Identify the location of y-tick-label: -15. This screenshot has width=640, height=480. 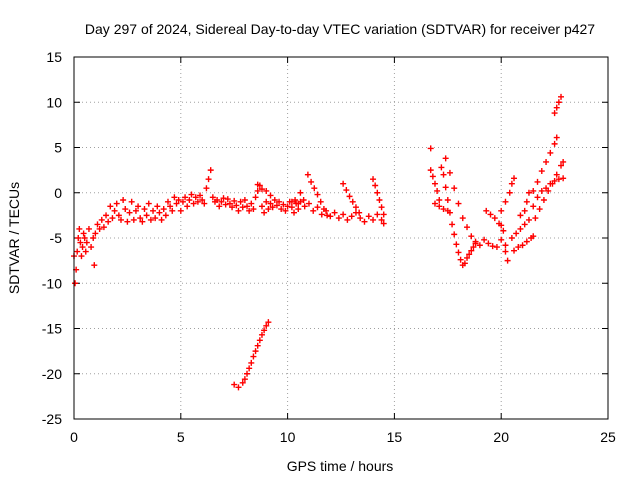
(52, 329).